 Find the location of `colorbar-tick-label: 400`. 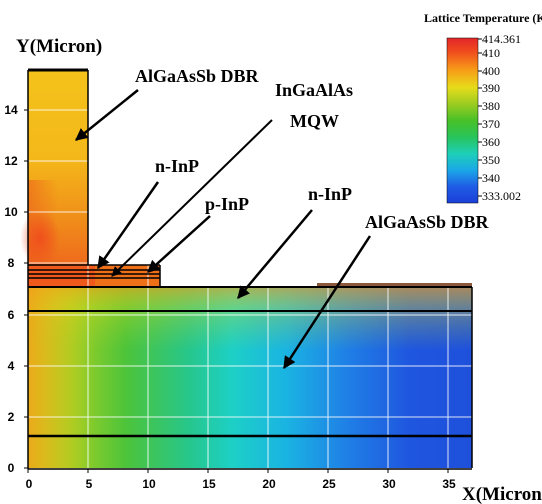

colorbar-tick-label: 400 is located at coordinates (491, 71).